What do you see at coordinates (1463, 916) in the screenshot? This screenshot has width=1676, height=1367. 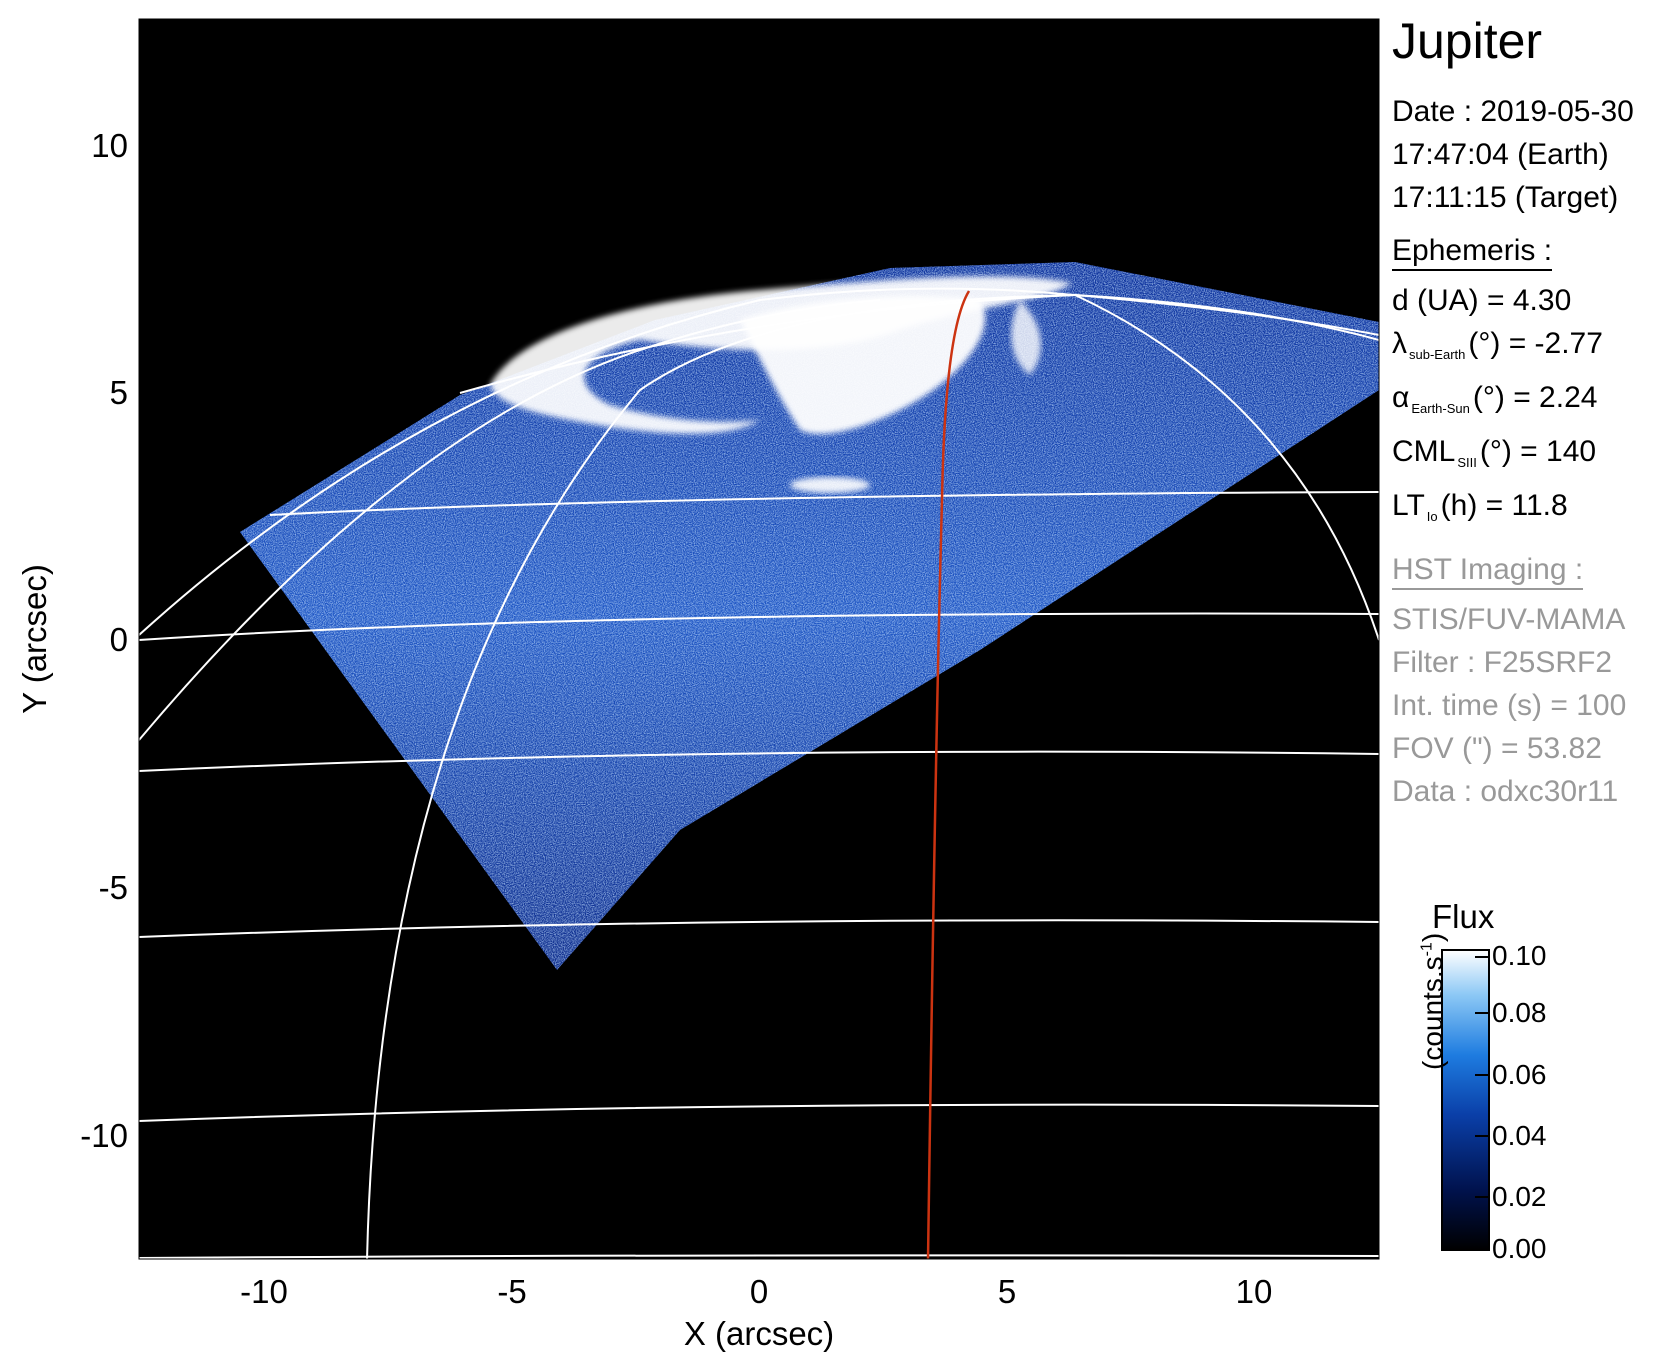 I see `colorbar-title: Flux` at bounding box center [1463, 916].